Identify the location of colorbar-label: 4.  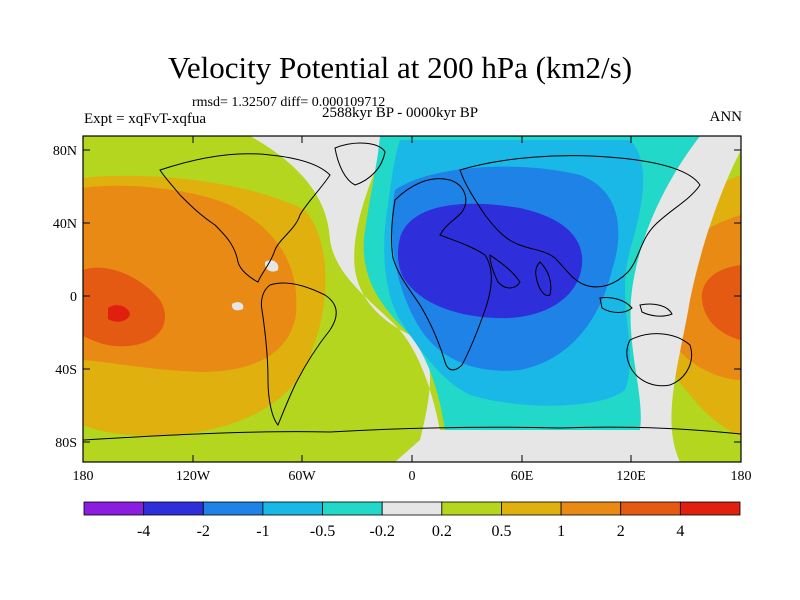
(680, 531).